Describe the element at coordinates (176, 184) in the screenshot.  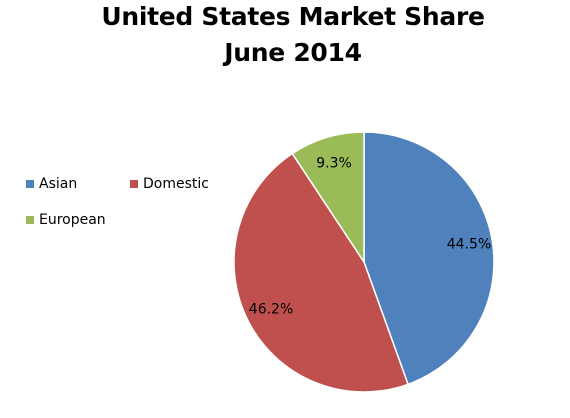
I see `legend-label-domestic: Domestic` at that location.